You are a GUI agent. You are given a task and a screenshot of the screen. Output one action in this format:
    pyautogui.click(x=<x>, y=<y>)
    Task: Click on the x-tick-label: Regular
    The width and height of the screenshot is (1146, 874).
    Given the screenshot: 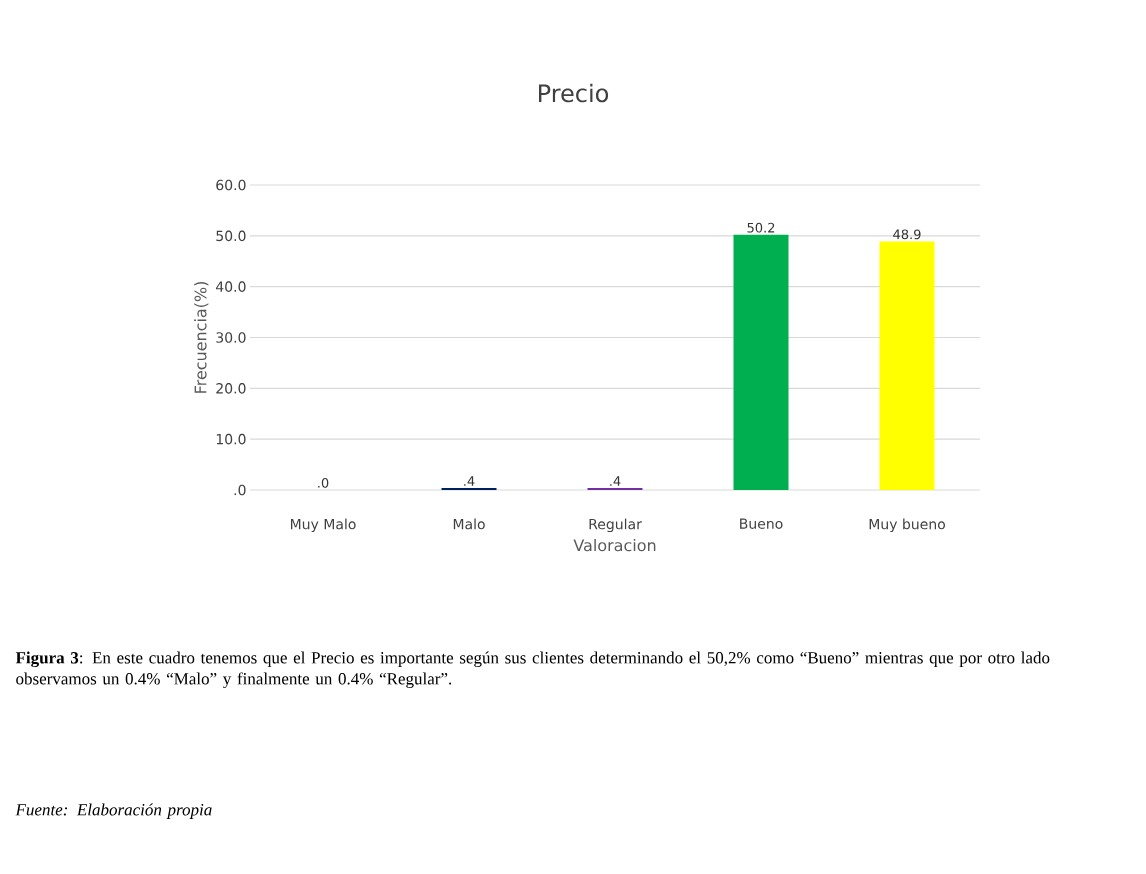 What is the action you would take?
    pyautogui.click(x=615, y=525)
    